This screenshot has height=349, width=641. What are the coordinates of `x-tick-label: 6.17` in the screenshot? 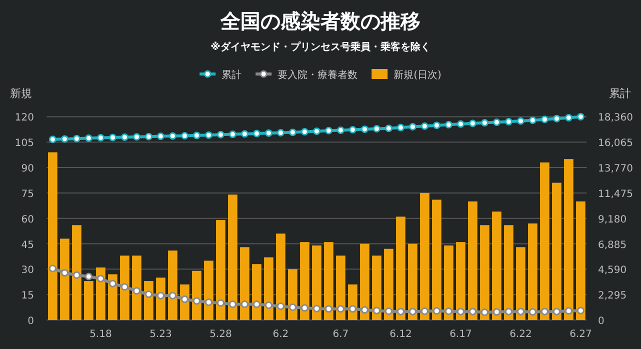 It's located at (461, 334).